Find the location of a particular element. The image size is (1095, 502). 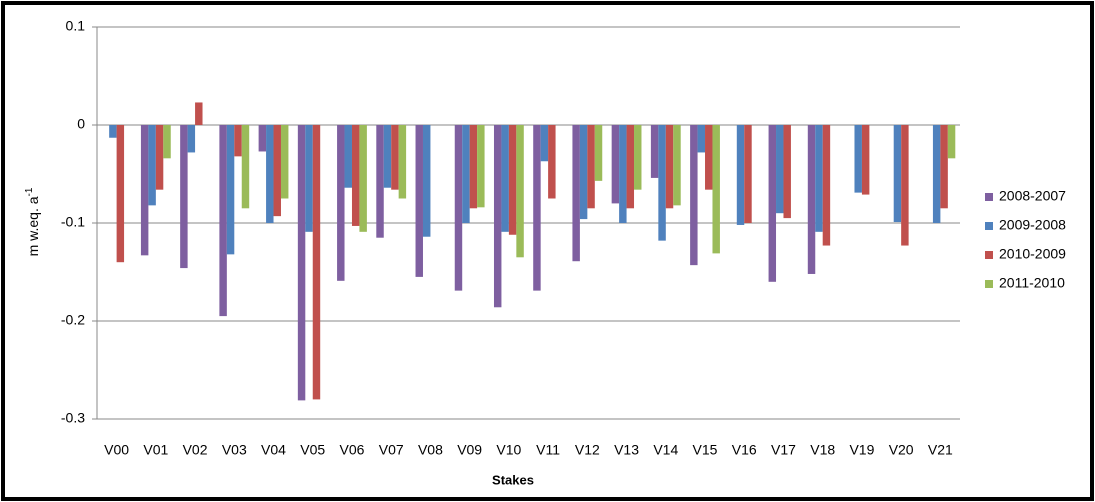

y-axis-title-superscript: -1 is located at coordinates (29, 191).